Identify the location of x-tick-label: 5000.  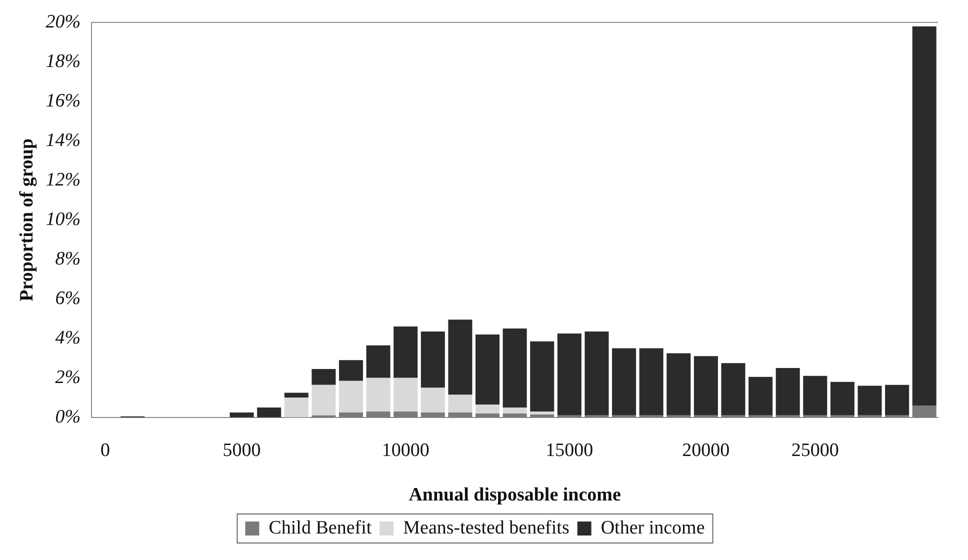
(241, 450).